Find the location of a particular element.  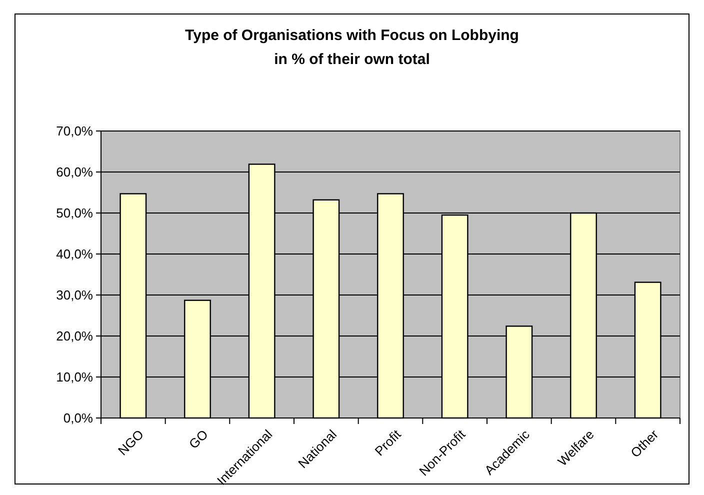

x-tick-label: GO is located at coordinates (198, 439).